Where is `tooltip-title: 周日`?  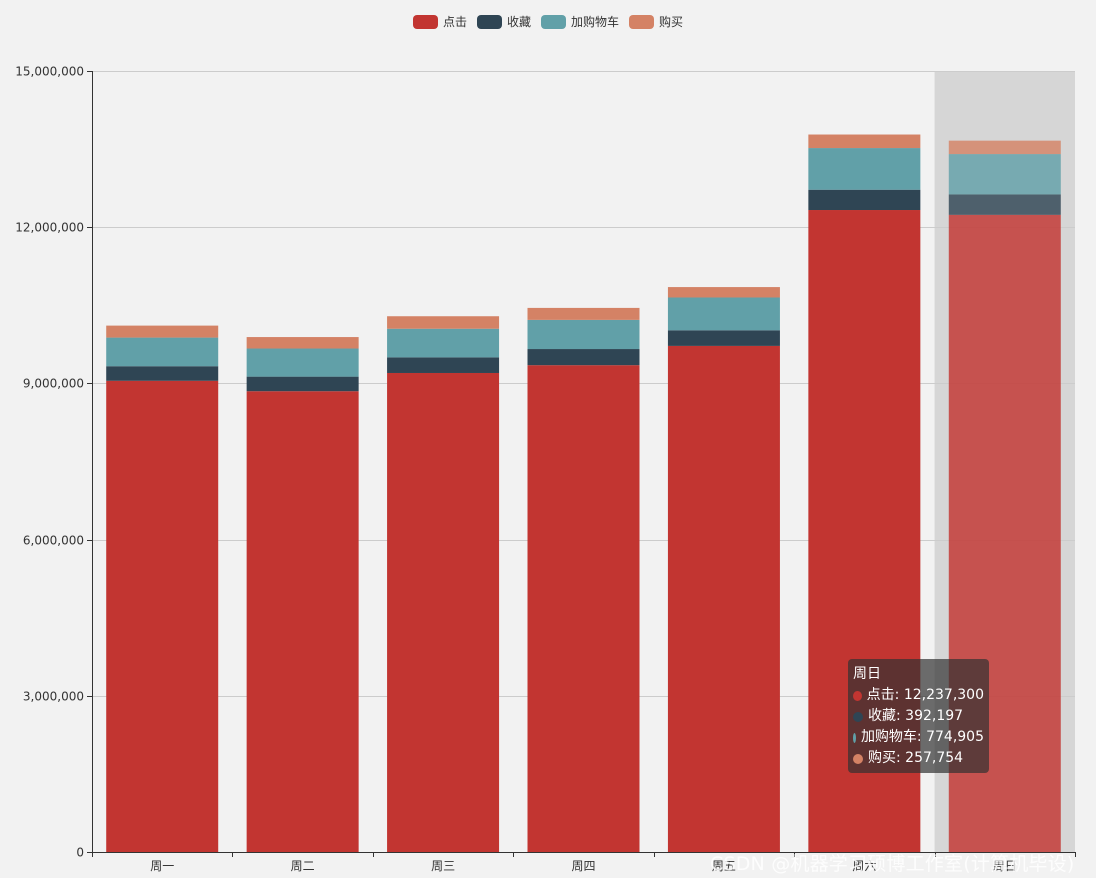
tooltip-title: 周日 is located at coordinates (867, 674).